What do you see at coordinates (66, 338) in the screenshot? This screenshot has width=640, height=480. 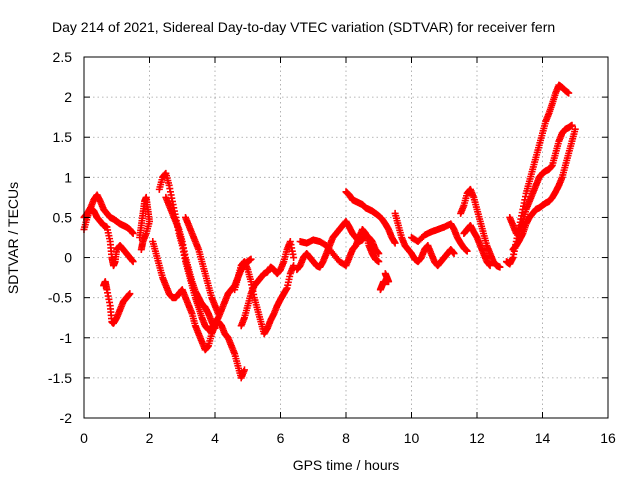 I see `y-tick-label: -1` at bounding box center [66, 338].